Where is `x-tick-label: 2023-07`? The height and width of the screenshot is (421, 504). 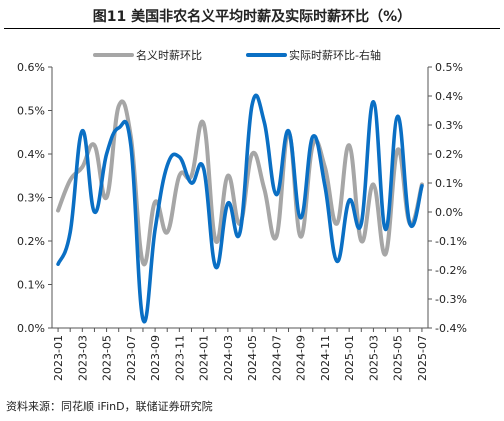
x-tick-label: 2023-07 is located at coordinates (131, 358).